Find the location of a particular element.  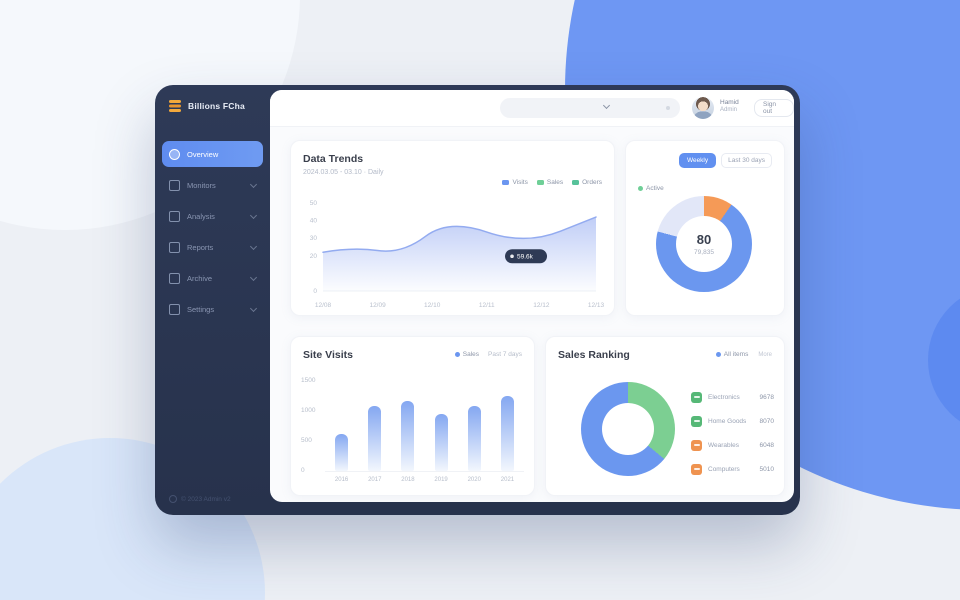

sidebar-item-label: Archive is located at coordinates (200, 278).